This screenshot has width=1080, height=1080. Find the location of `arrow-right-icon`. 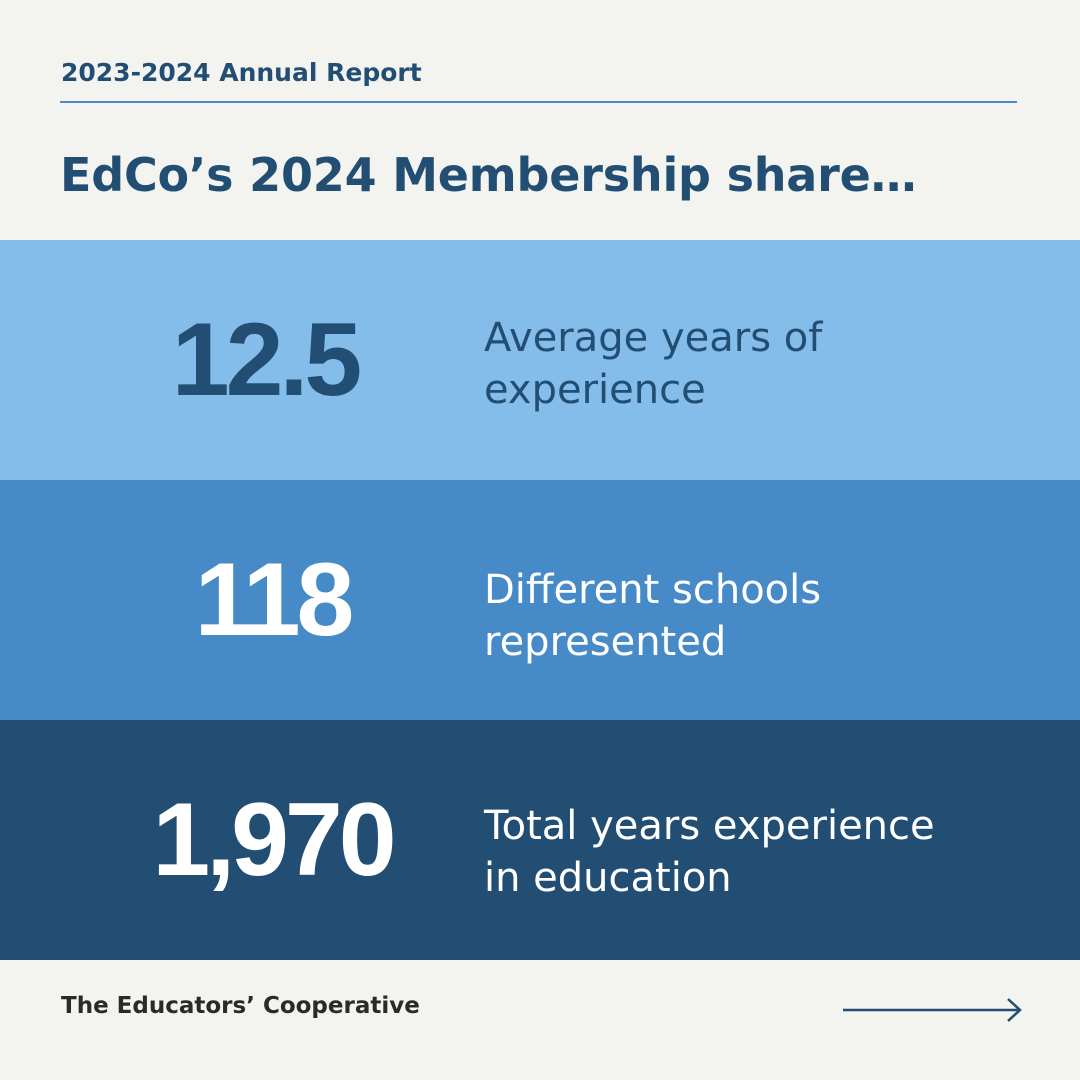

arrow-right-icon is located at coordinates (933, 1010).